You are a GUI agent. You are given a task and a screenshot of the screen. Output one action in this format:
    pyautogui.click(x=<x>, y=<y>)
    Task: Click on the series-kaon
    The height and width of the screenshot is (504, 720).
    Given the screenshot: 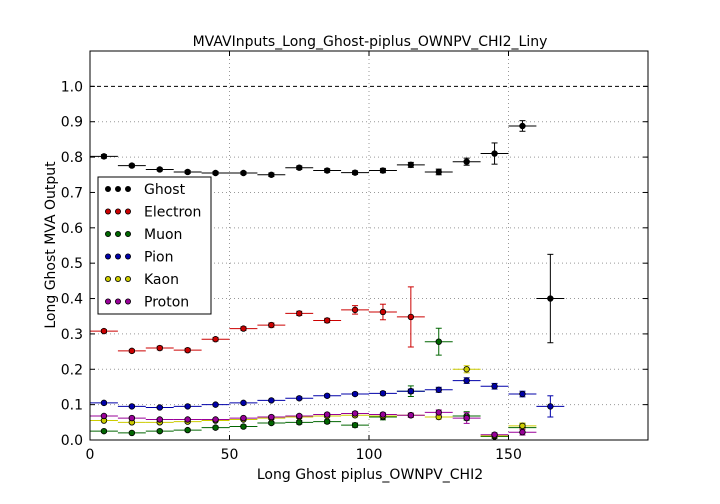 What is the action you would take?
    pyautogui.click(x=313, y=402)
    